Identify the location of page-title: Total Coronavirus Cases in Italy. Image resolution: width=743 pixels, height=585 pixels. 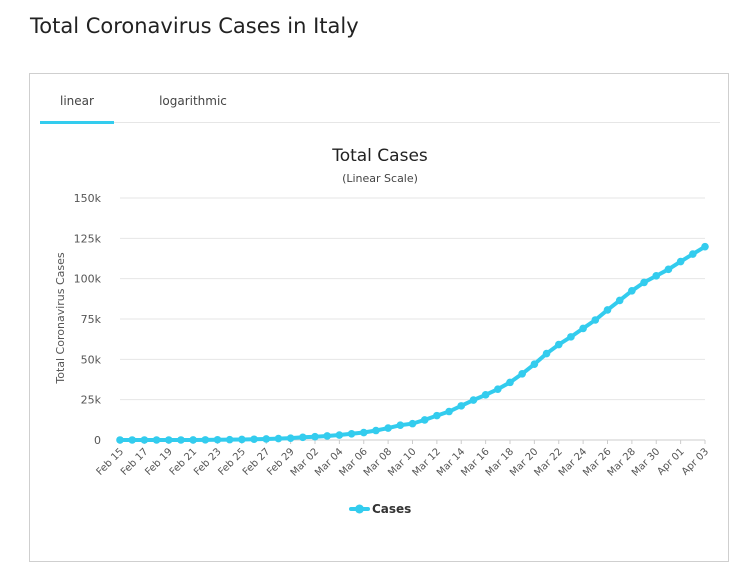
(194, 26).